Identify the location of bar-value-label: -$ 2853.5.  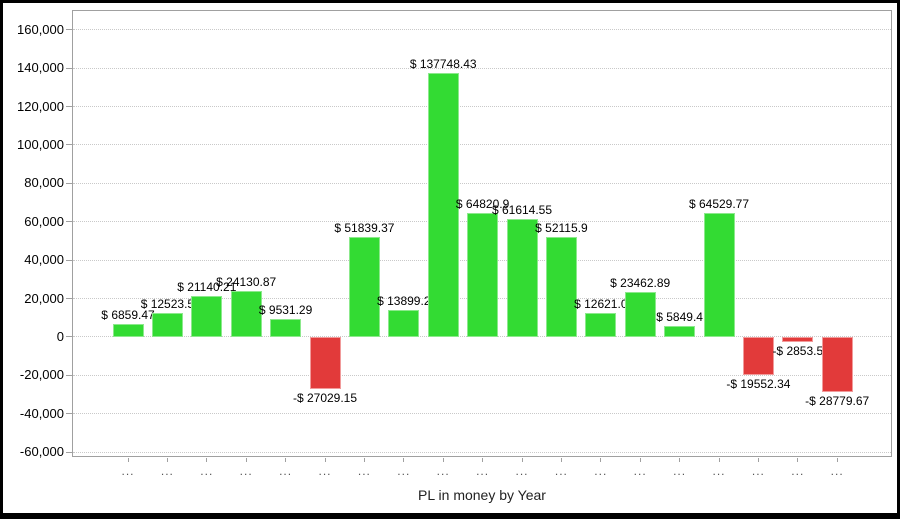
(798, 351).